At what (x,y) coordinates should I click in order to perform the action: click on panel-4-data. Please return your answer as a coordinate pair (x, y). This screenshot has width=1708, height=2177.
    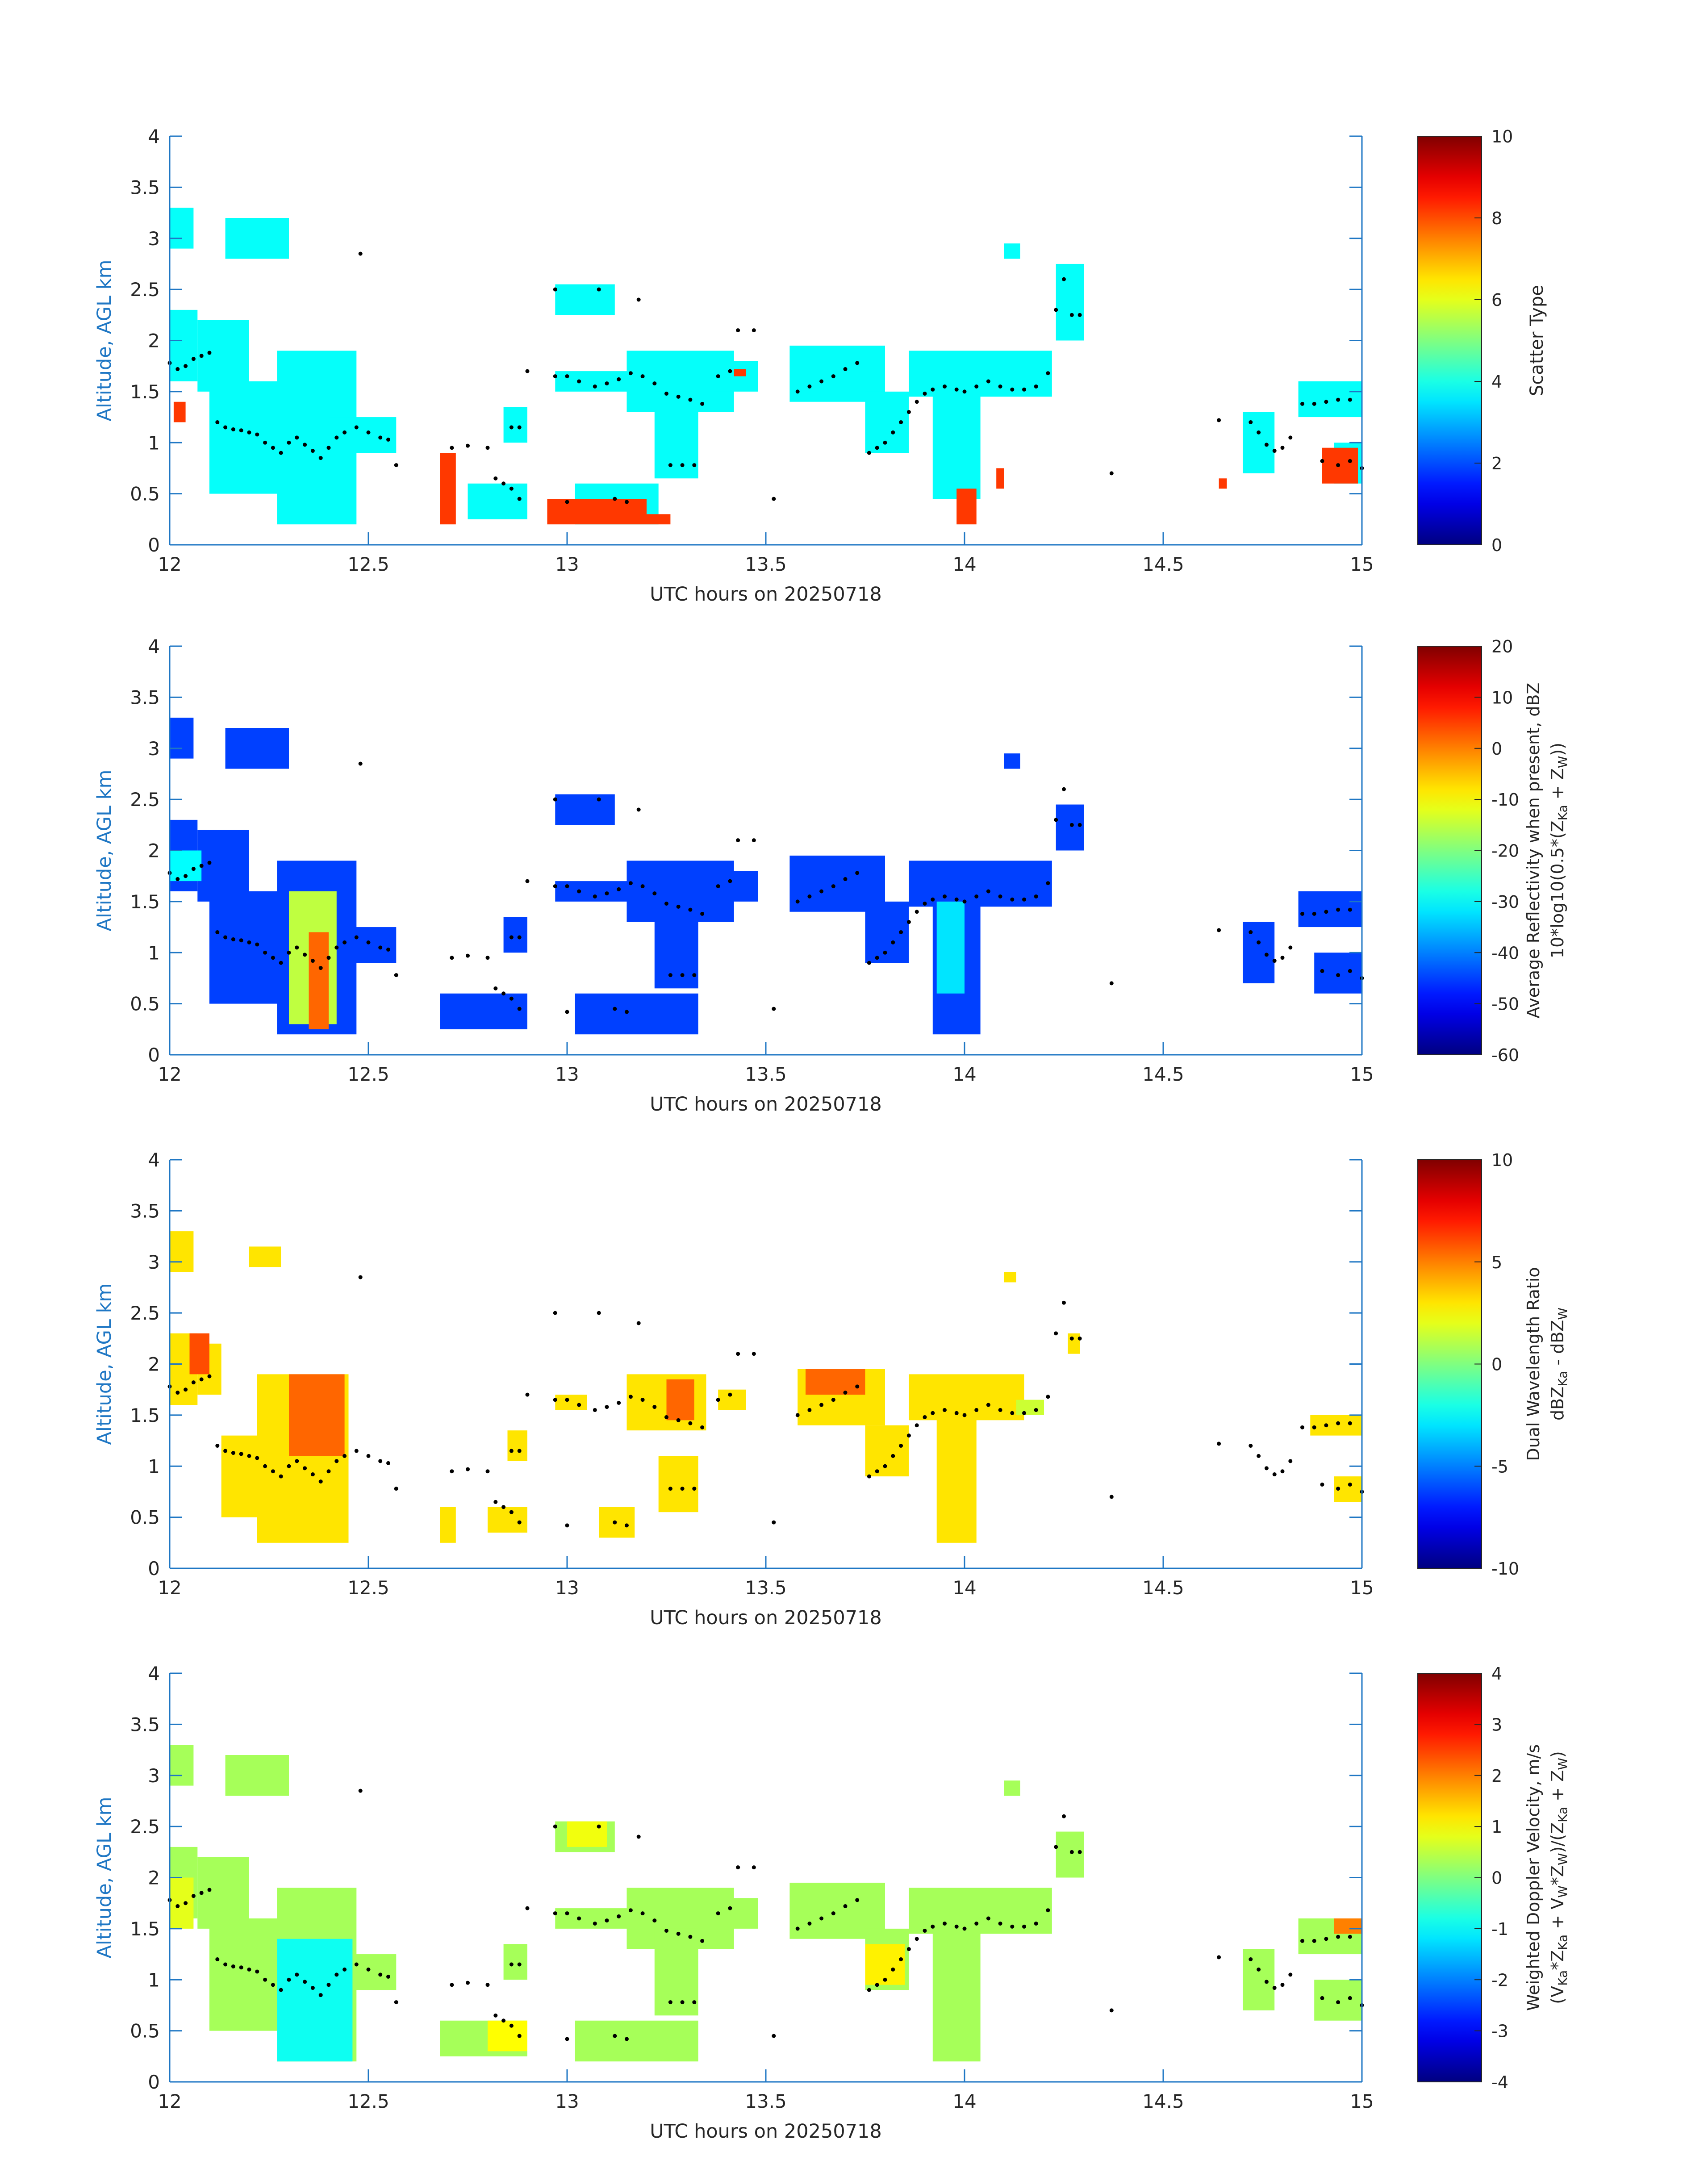
    Looking at the image, I should click on (766, 1903).